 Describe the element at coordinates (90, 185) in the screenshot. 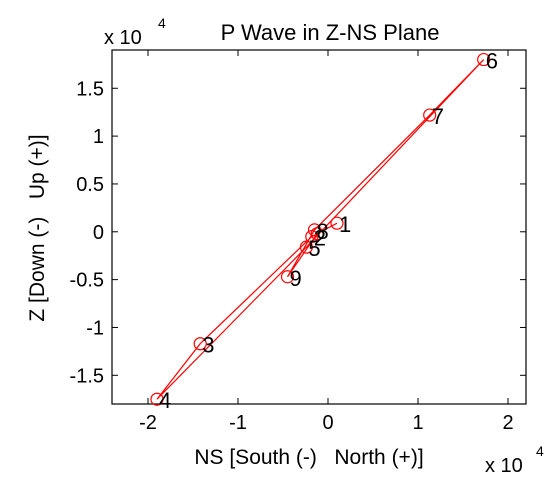

I see `y-tick-label: 0.5` at that location.